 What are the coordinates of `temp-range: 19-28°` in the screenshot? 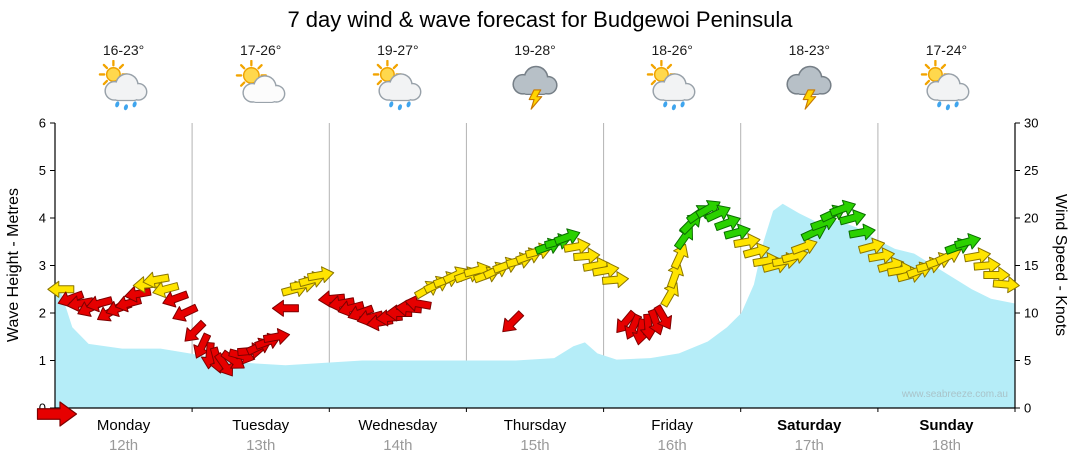 It's located at (535, 50).